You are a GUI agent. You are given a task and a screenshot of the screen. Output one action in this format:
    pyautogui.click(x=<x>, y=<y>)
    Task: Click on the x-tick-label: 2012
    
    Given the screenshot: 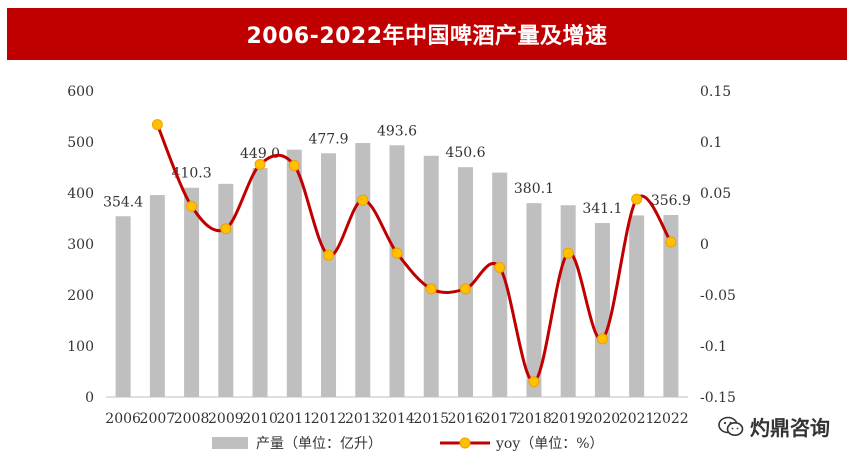 What is the action you would take?
    pyautogui.click(x=329, y=419)
    